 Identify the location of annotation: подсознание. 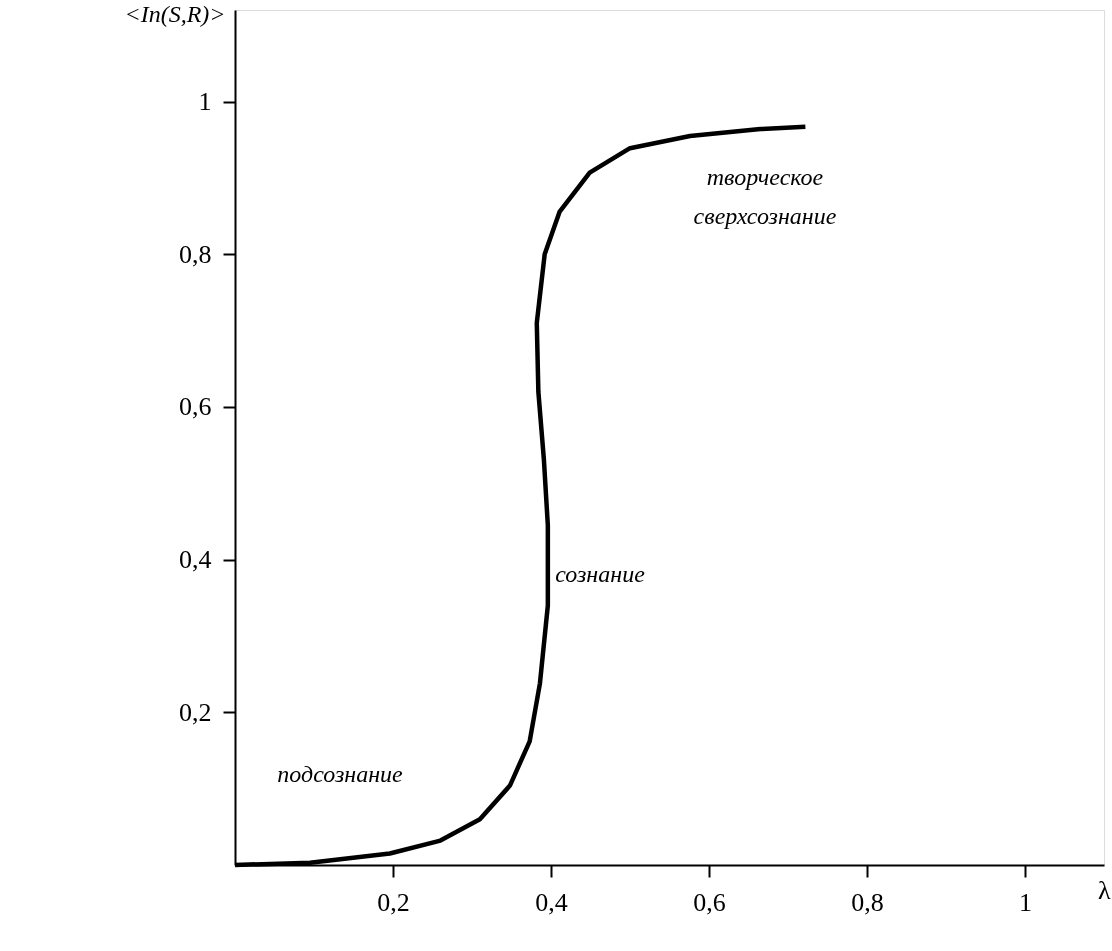
(340, 774).